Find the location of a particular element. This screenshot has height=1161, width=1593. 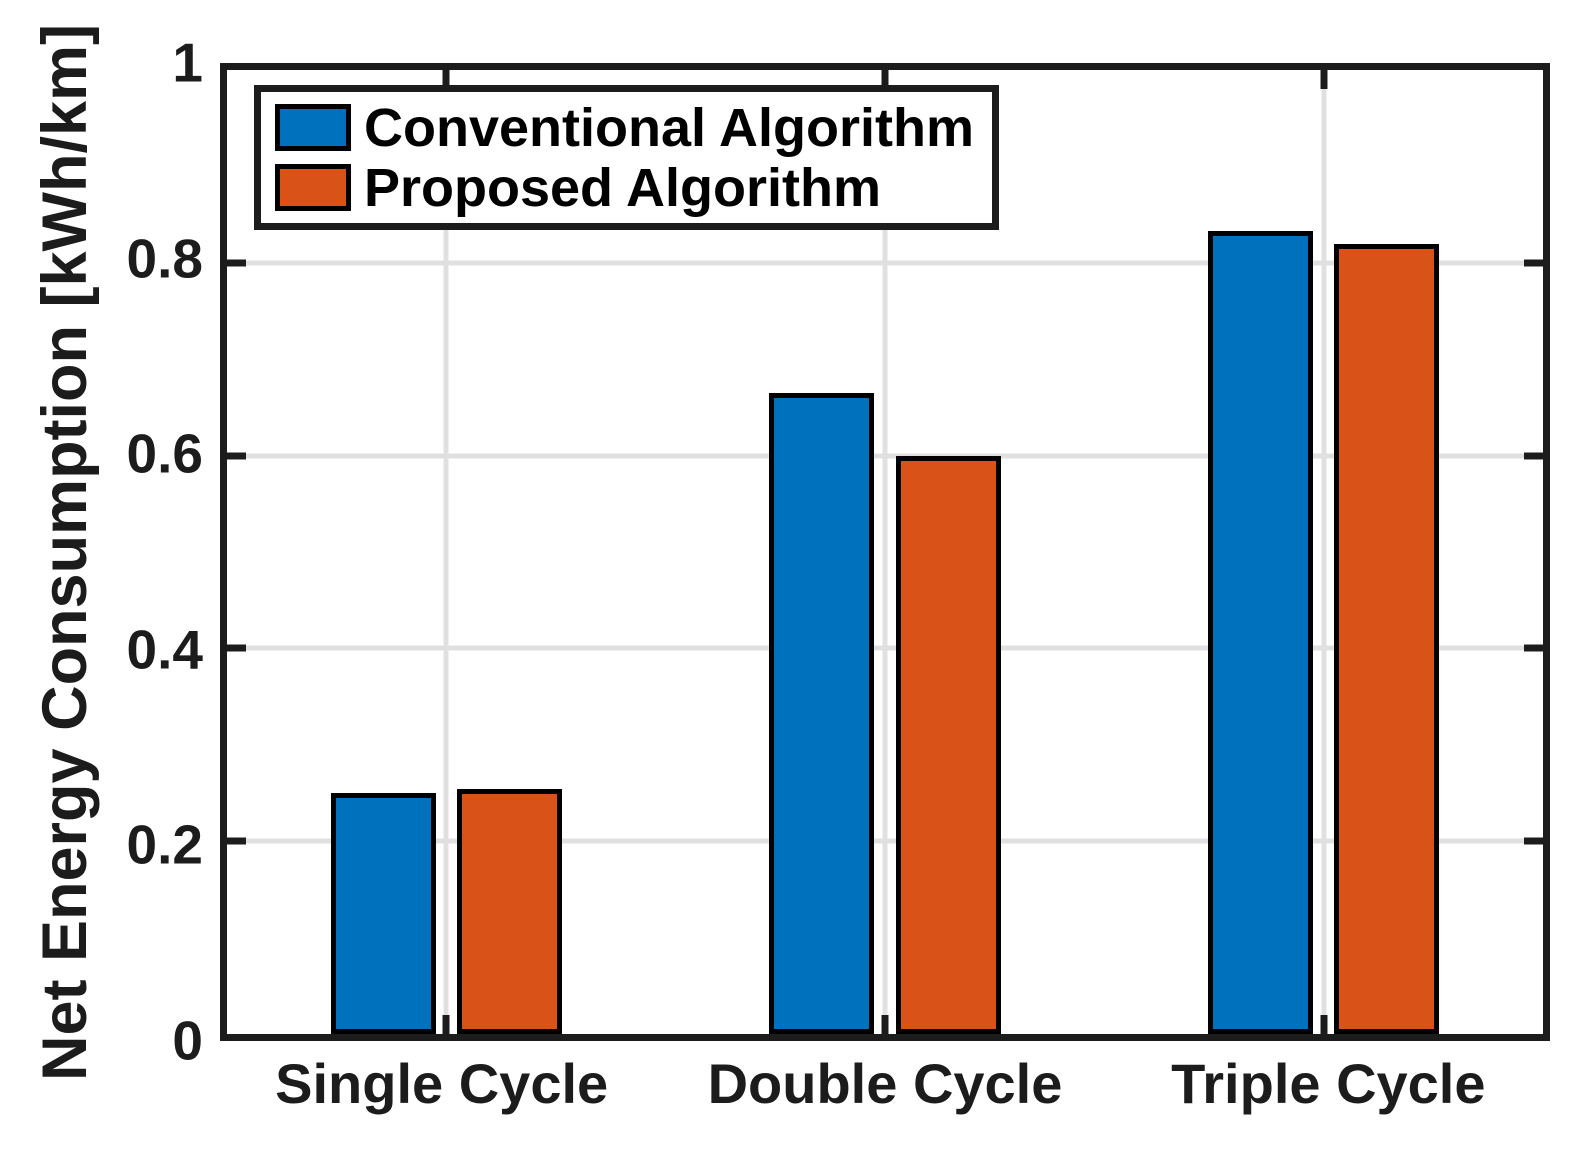

bar-single-cycle-proposed is located at coordinates (510, 911).